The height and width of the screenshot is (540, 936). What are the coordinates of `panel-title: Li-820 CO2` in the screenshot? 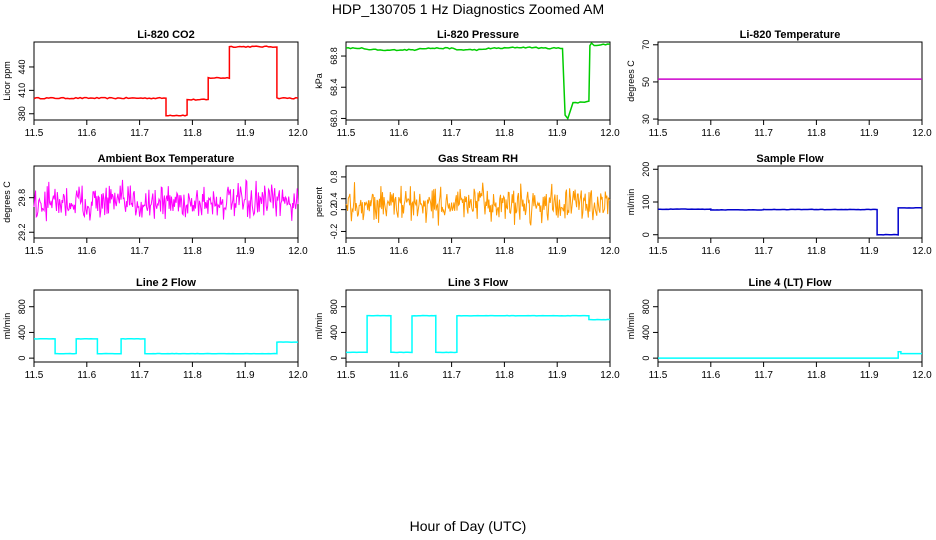 It's located at (165, 35).